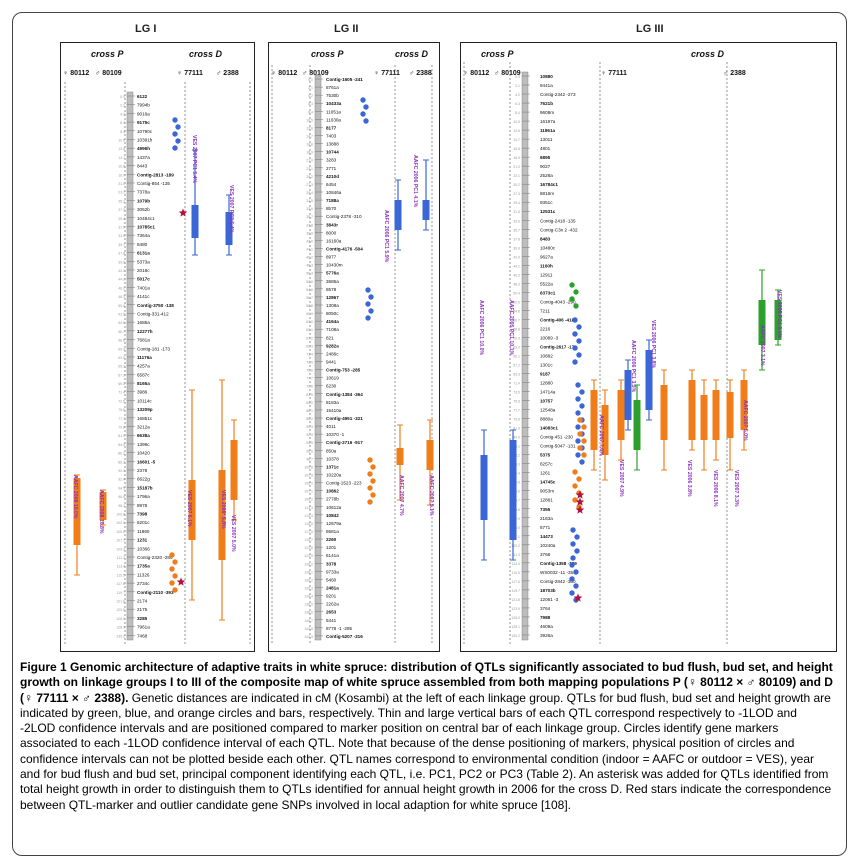 The height and width of the screenshot is (866, 857). Describe the element at coordinates (206, 54) in the screenshot. I see `lg1-cross-d: cross D` at that location.